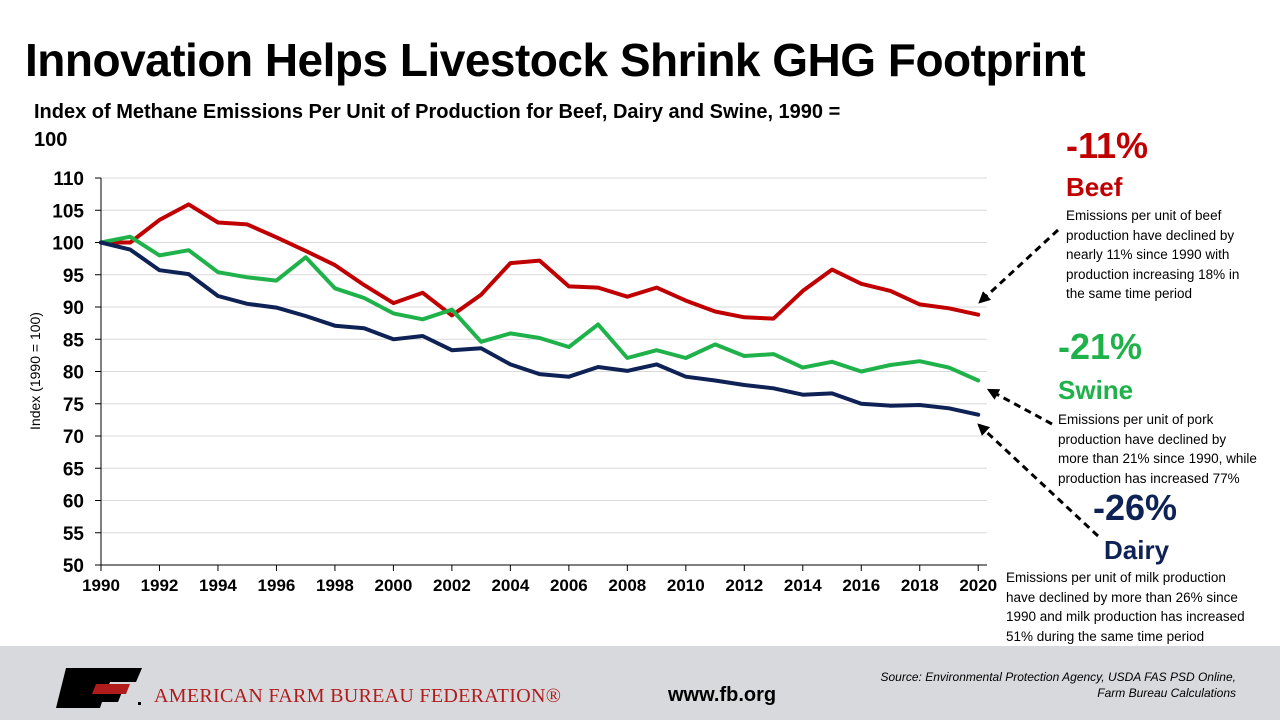  Describe the element at coordinates (1107, 145) in the screenshot. I see `beef-percent: -11%` at that location.